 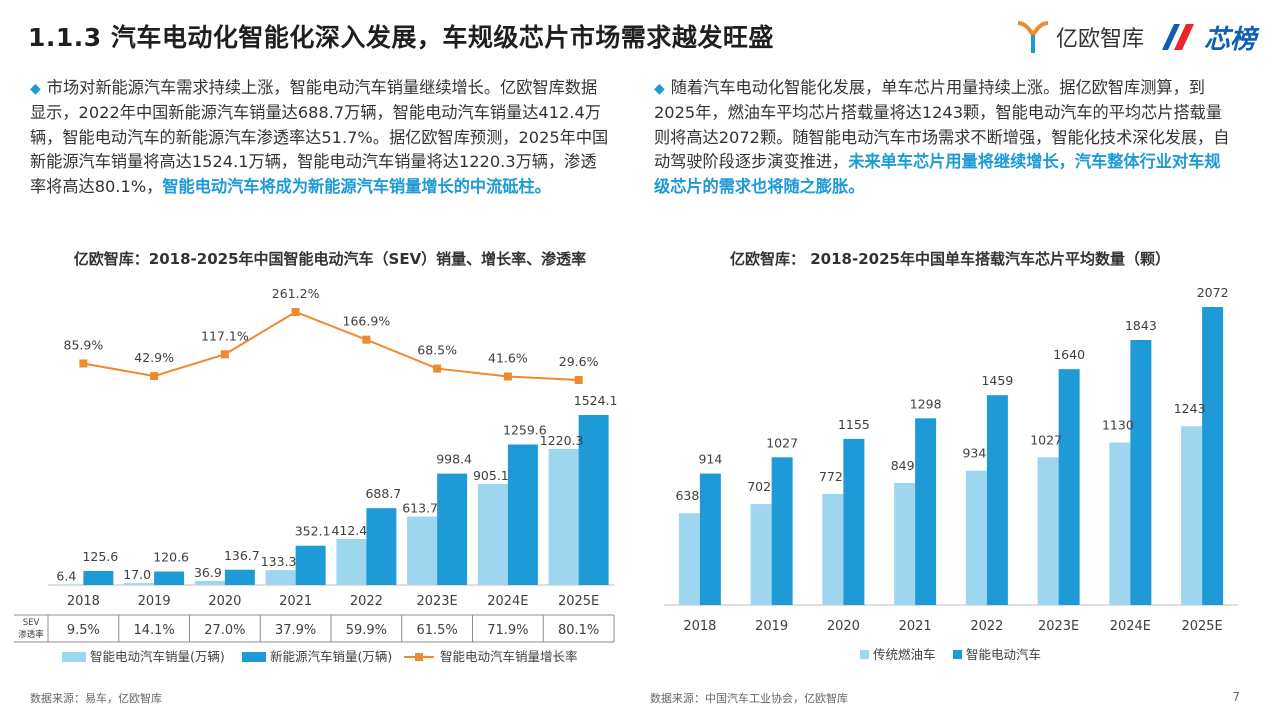 What do you see at coordinates (356, 186) in the screenshot?
I see `left-paragraph-highlight: 智能电动汽车将成为新能源汽车销量增长的中流砥柱。` at bounding box center [356, 186].